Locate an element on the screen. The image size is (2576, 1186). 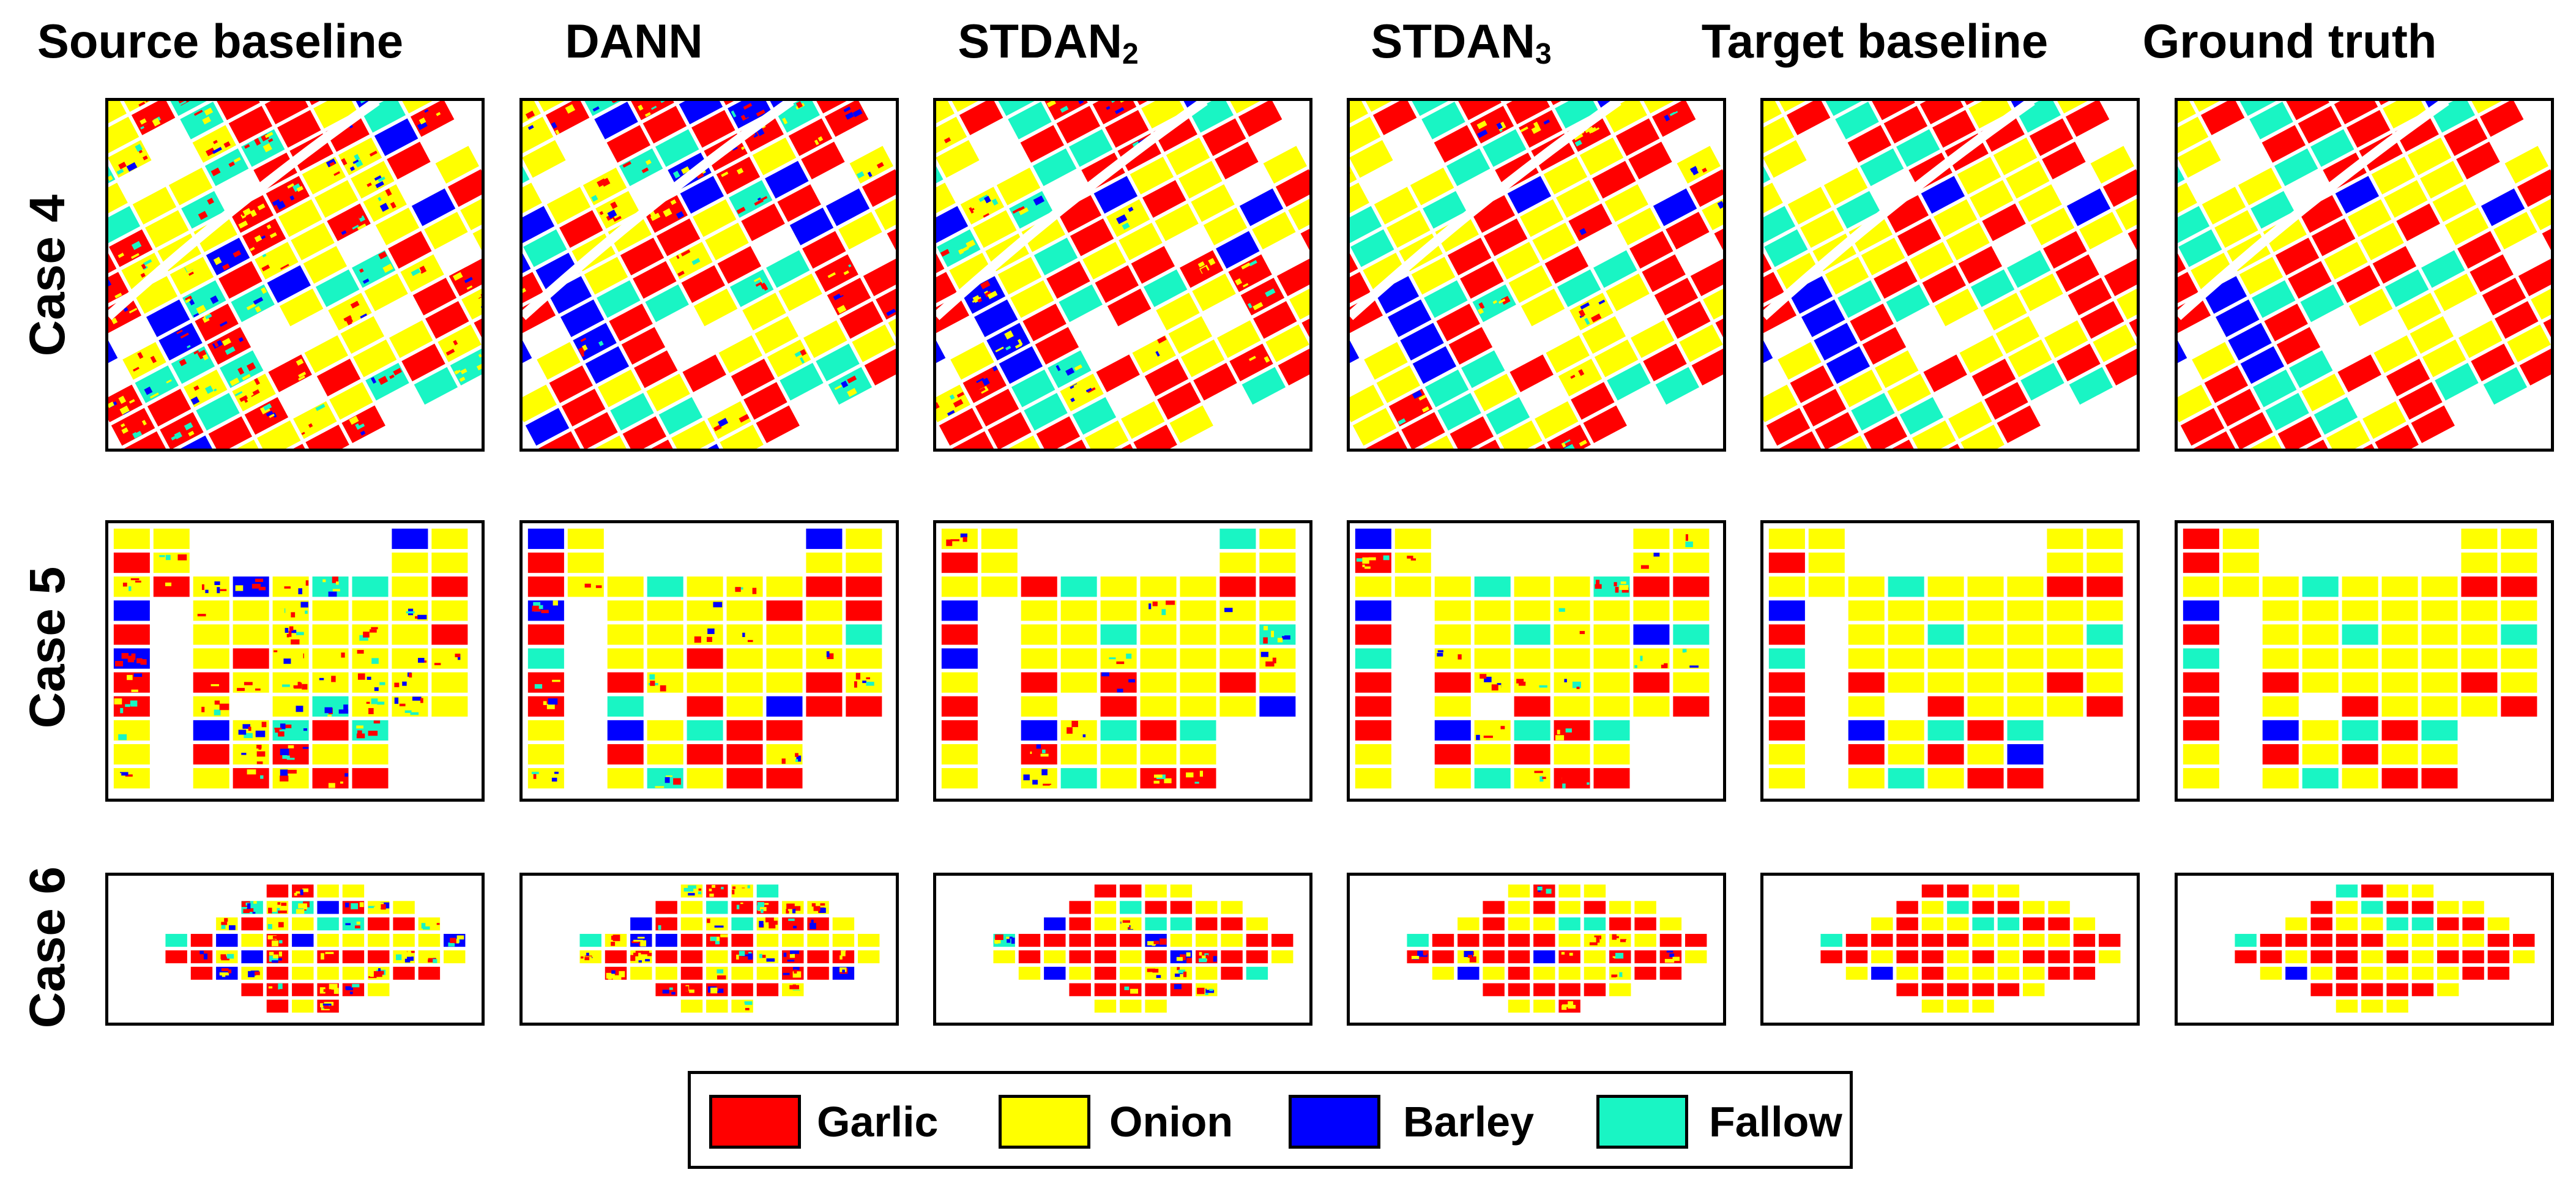
map-case-4-stdan2 is located at coordinates (1122, 275).